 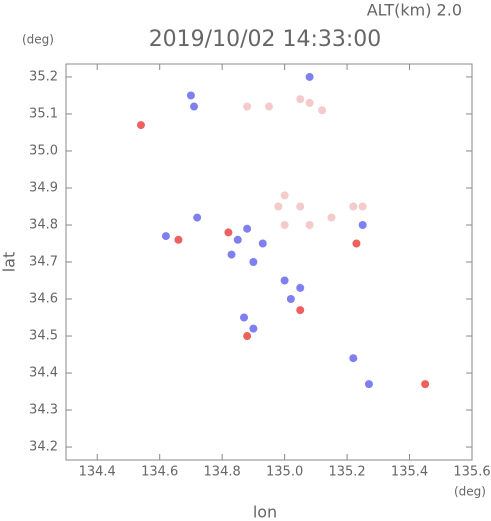 I want to click on x-tick-label: 135.0, so click(x=284, y=472).